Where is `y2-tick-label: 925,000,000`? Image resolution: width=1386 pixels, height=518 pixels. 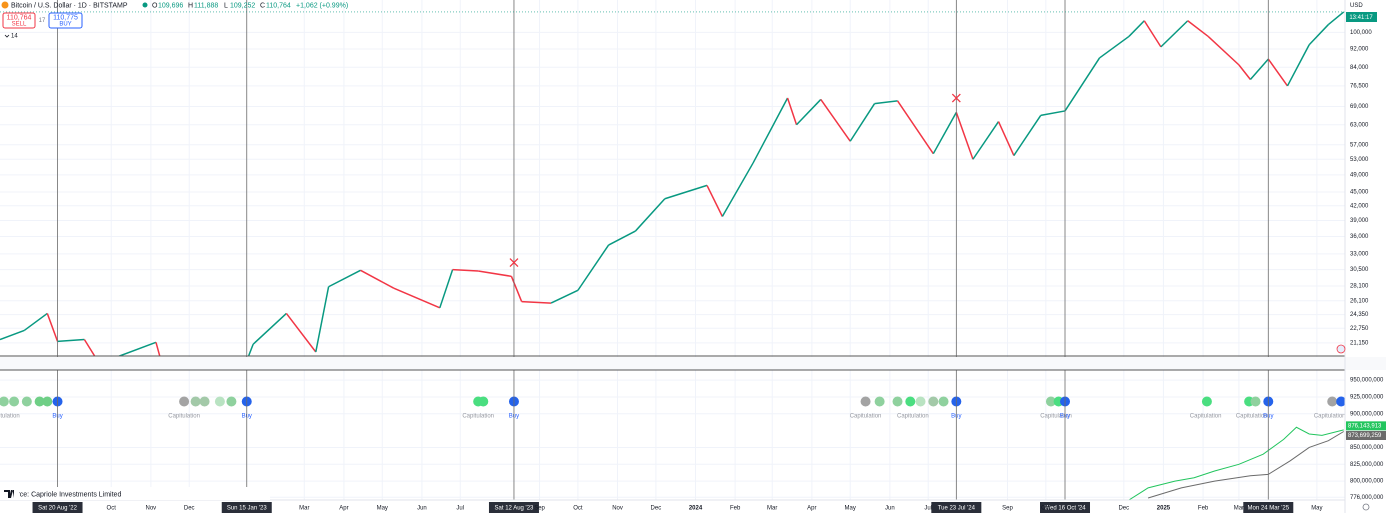
y2-tick-label: 925,000,000 is located at coordinates (1367, 398).